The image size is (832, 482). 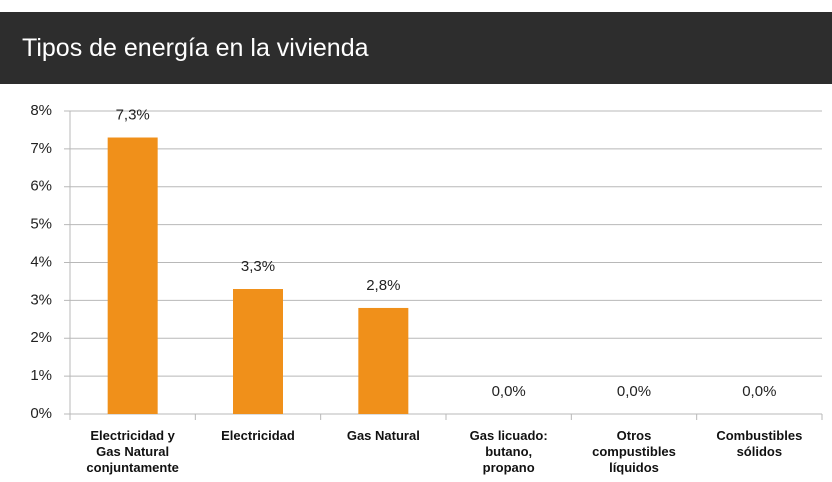 What do you see at coordinates (41, 224) in the screenshot?
I see `y-tick-label: 5%` at bounding box center [41, 224].